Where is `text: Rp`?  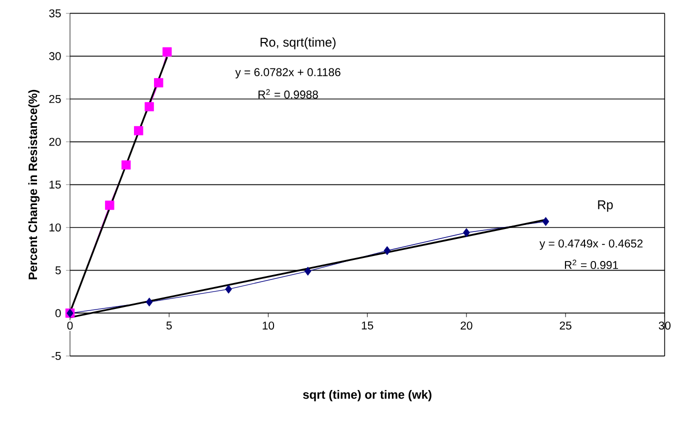
text: Rp is located at coordinates (605, 206).